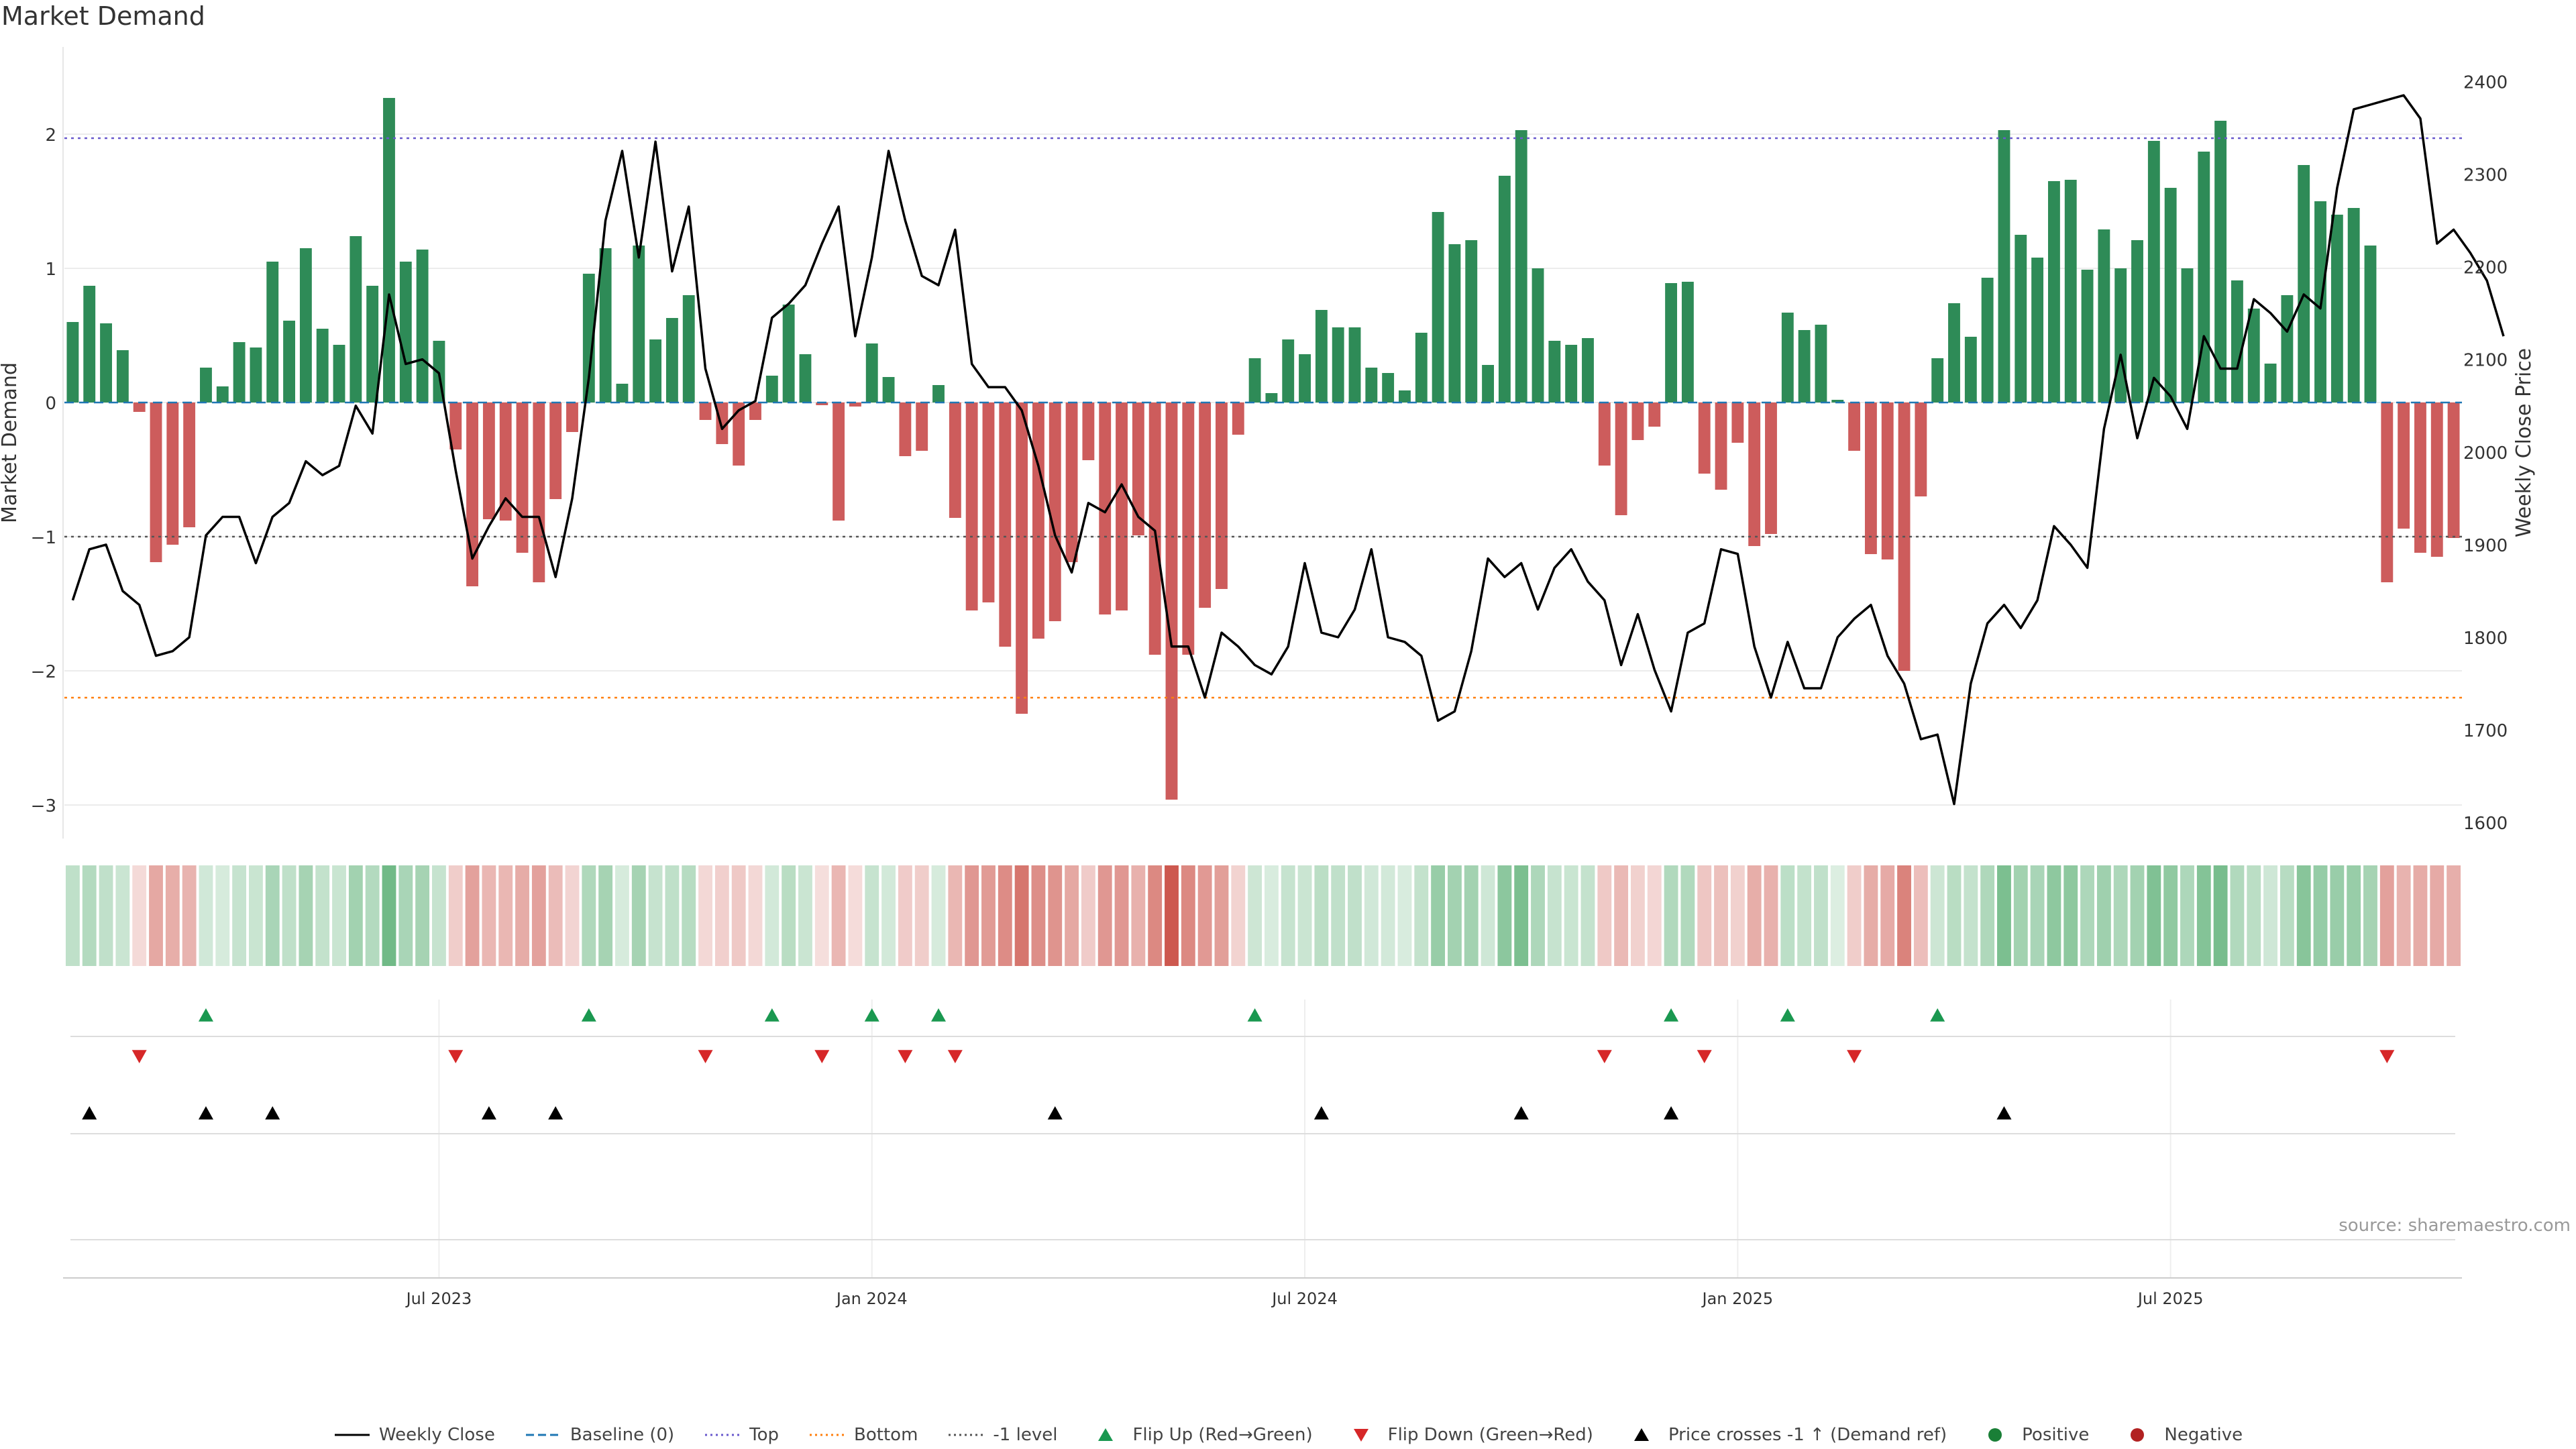 This screenshot has height=1449, width=2576. Describe the element at coordinates (2485, 824) in the screenshot. I see `y-right-tick-label: 1600` at that location.